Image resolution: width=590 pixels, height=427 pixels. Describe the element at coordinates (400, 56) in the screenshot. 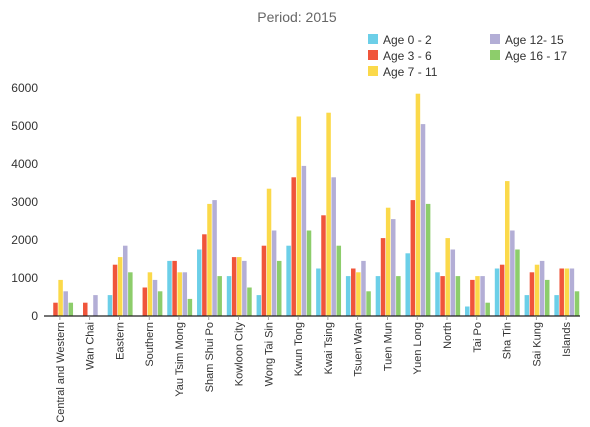

I see `legend-item: Age 3 - 6` at that location.